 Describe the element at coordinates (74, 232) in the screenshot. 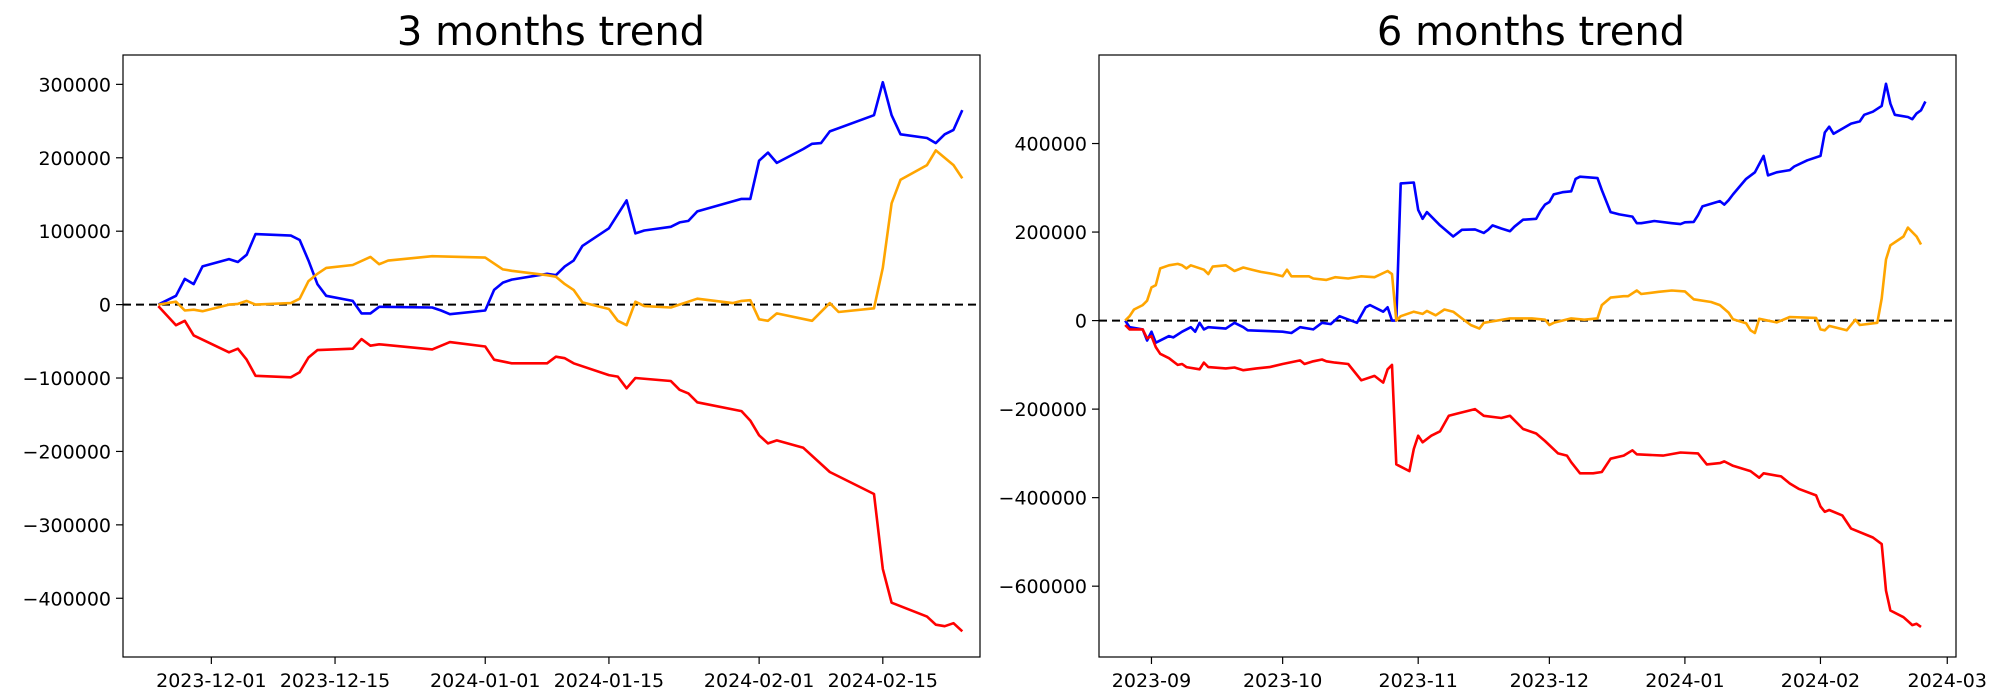

I see `y-tick-label: 100000` at that location.